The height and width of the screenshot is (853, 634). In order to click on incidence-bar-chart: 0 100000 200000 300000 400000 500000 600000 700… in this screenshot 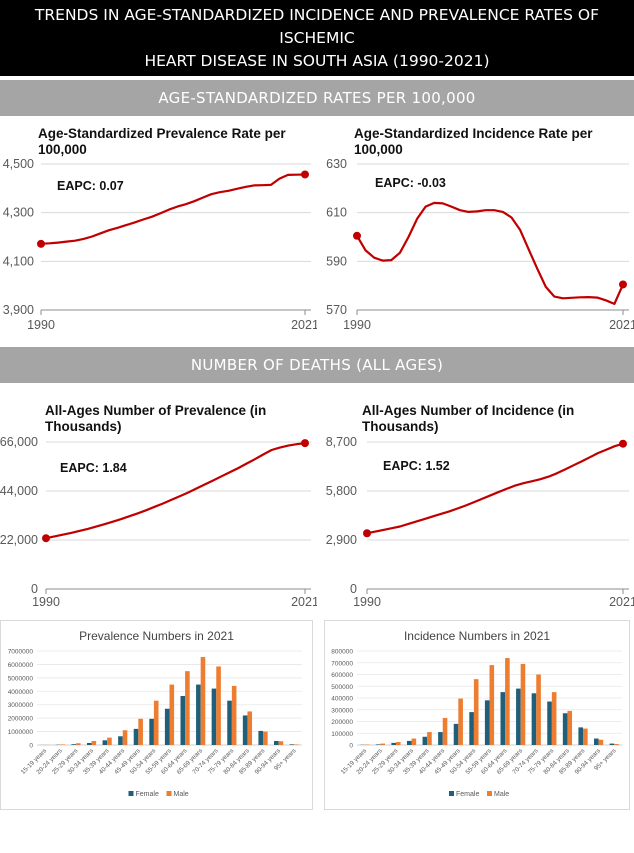, I will do `click(476, 723)`.